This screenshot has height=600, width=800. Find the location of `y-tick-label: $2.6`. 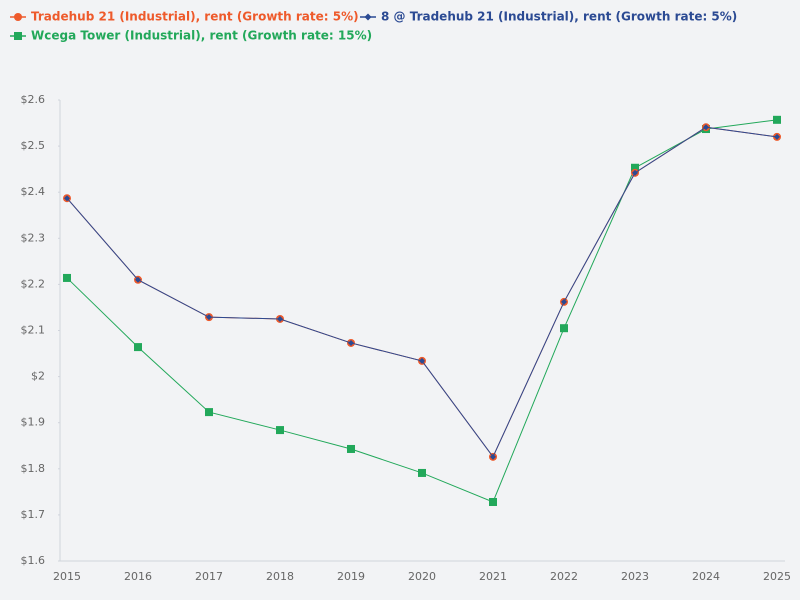

y-tick-label: $2.6 is located at coordinates (33, 99).